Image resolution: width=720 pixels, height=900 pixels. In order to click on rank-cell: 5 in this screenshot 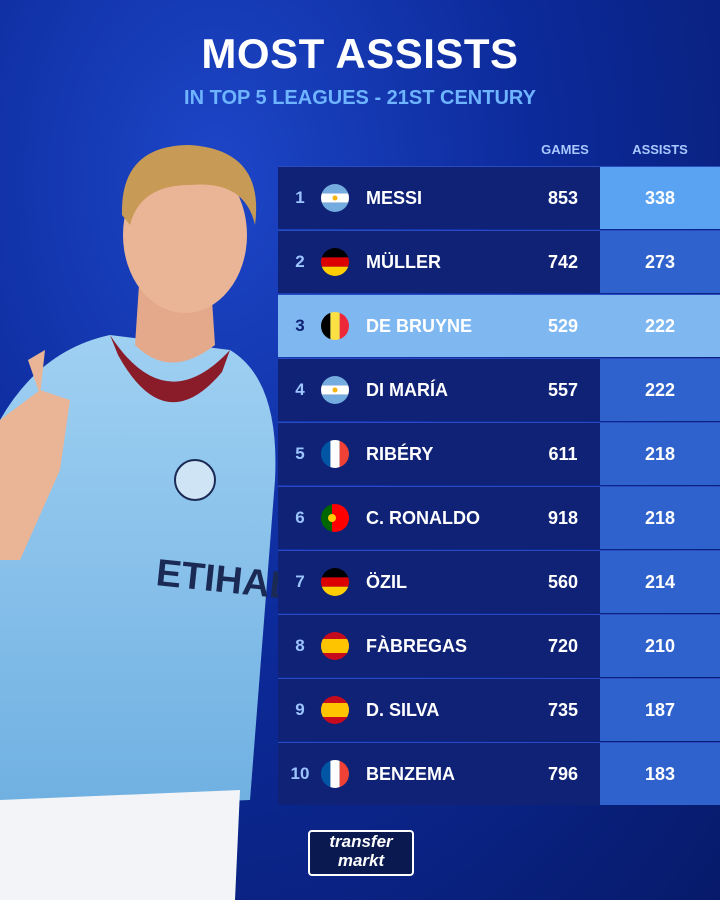, I will do `click(300, 453)`.